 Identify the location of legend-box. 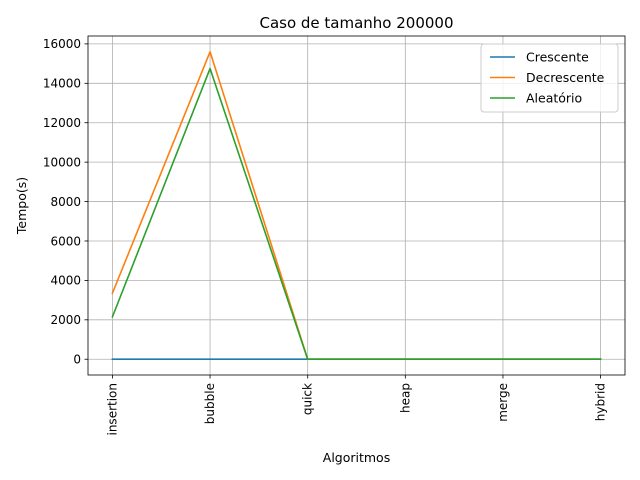
(549, 78).